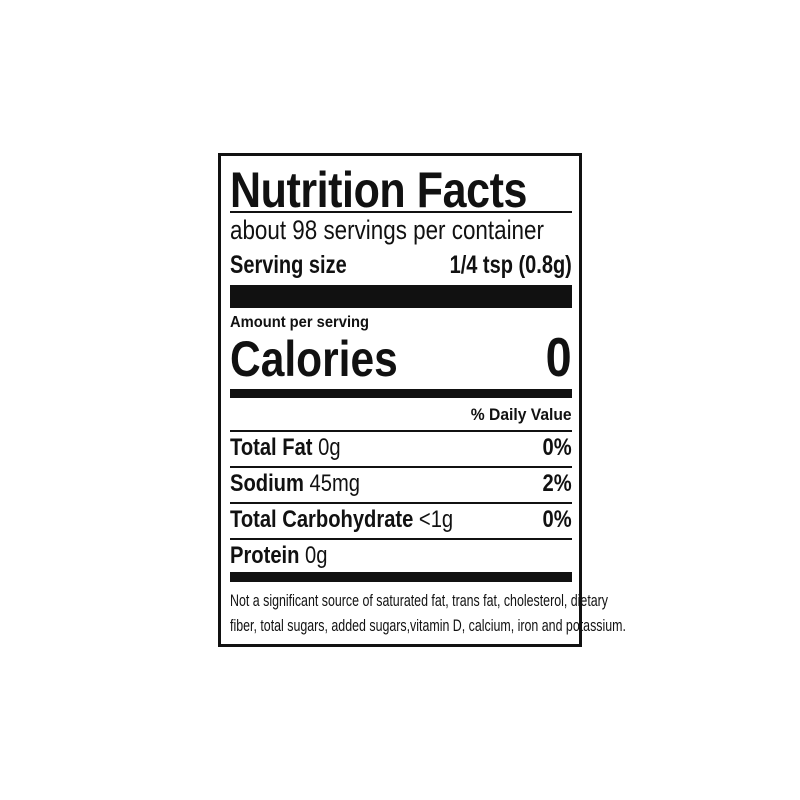 The width and height of the screenshot is (800, 800). What do you see at coordinates (558, 357) in the screenshot?
I see `calories-value: 0` at bounding box center [558, 357].